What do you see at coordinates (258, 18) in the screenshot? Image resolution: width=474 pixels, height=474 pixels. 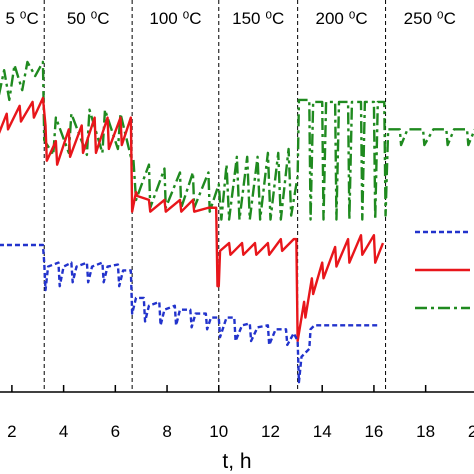 I see `phase-label: 150 ⁰C` at bounding box center [258, 18].